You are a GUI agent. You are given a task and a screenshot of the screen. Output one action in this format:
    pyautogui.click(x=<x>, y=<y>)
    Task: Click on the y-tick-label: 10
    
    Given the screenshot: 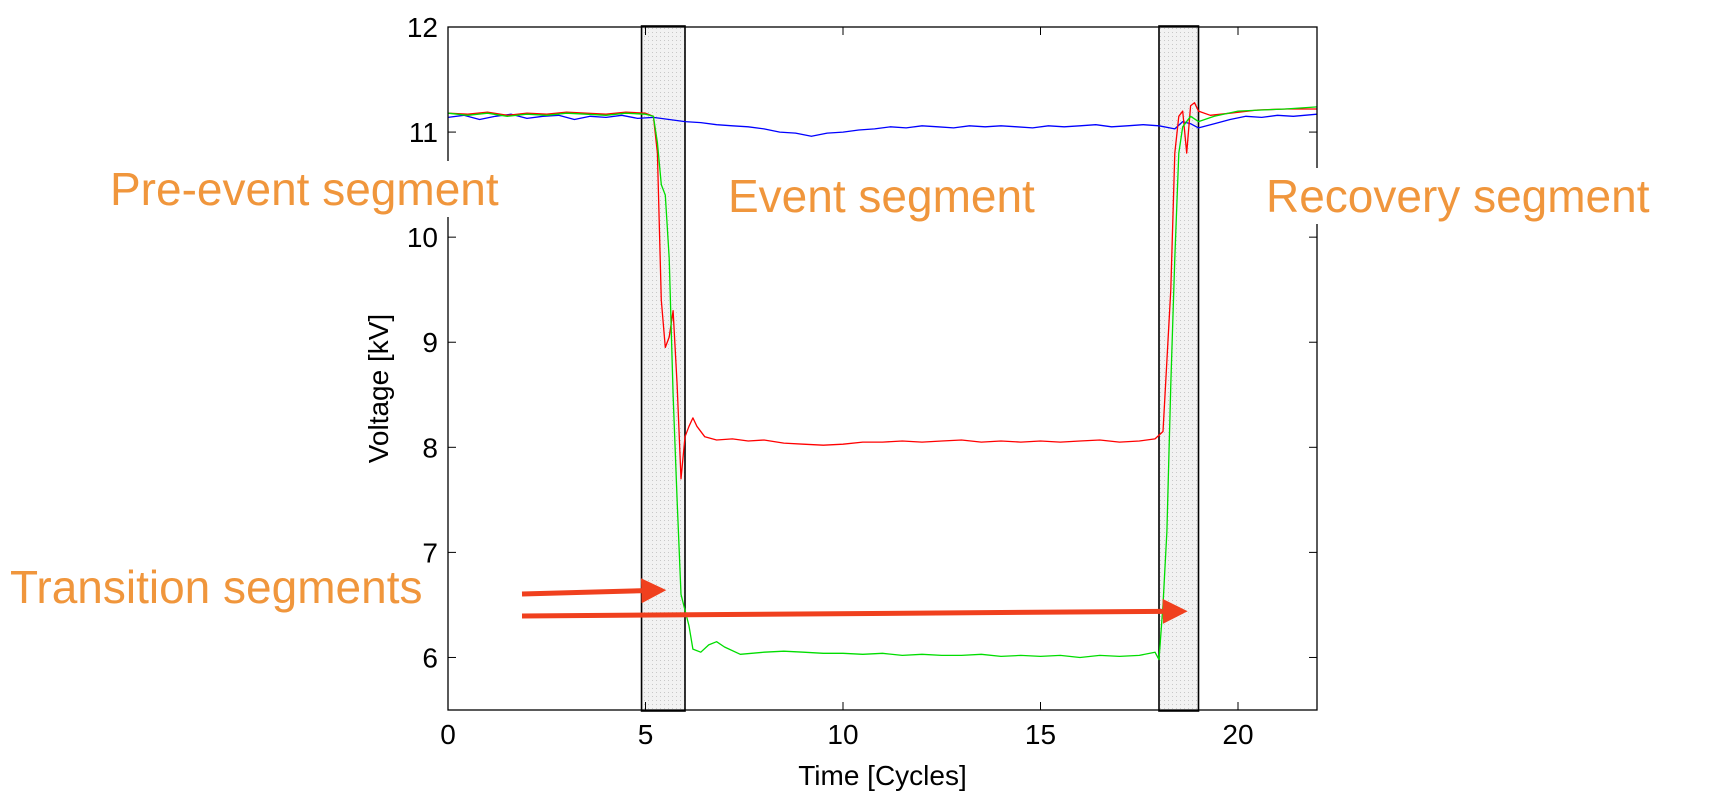 What is the action you would take?
    pyautogui.click(x=422, y=237)
    